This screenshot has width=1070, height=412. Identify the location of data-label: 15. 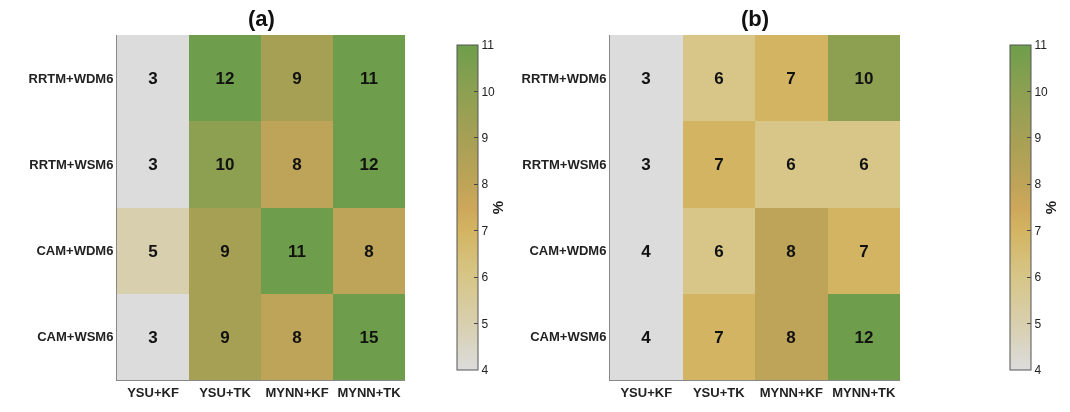
(369, 337).